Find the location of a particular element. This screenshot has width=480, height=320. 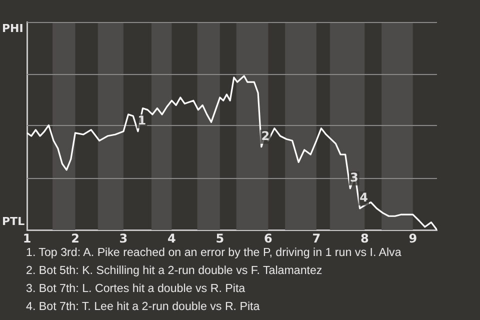

x-tick-label: 8 is located at coordinates (364, 238).